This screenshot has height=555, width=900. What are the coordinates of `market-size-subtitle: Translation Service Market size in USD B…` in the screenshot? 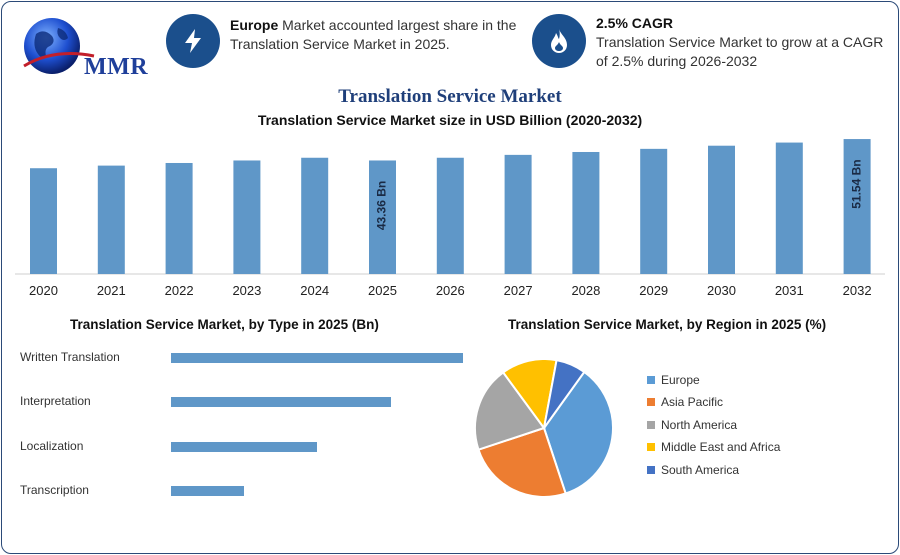 It's located at (450, 120).